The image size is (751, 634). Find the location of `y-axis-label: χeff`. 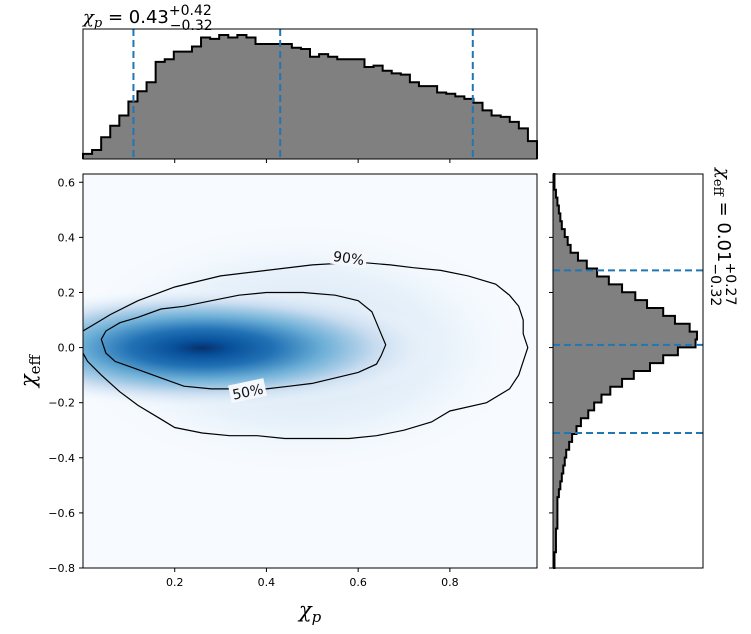

y-axis-label: χeff is located at coordinates (30, 372).